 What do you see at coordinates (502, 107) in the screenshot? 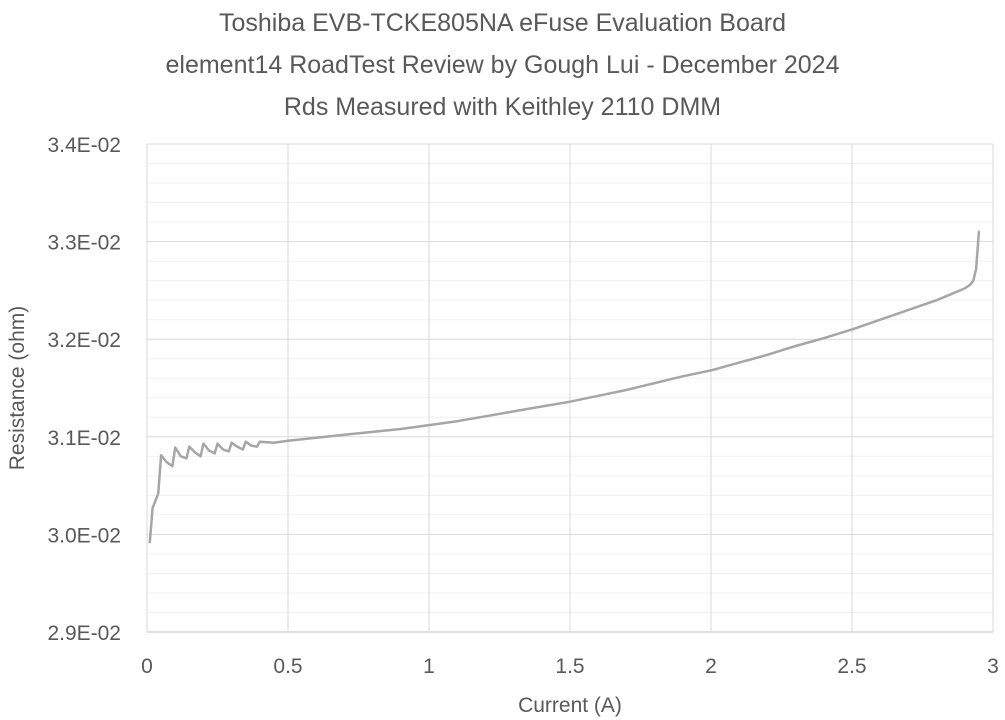
I see `chart-title-line-3: Rds Measured with Keithley 2110 DMM` at bounding box center [502, 107].